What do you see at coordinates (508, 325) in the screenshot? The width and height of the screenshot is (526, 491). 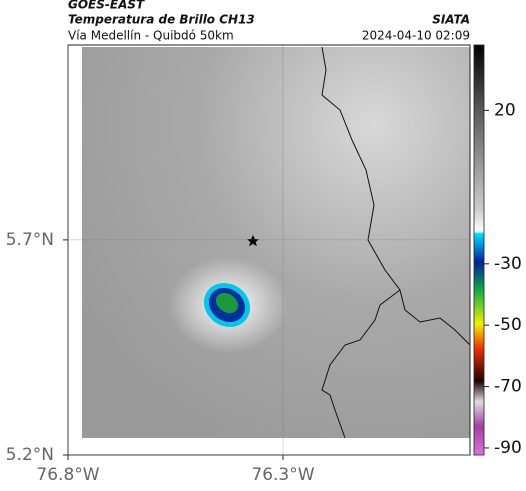 I see `colorbar-tick-label: -50` at bounding box center [508, 325].